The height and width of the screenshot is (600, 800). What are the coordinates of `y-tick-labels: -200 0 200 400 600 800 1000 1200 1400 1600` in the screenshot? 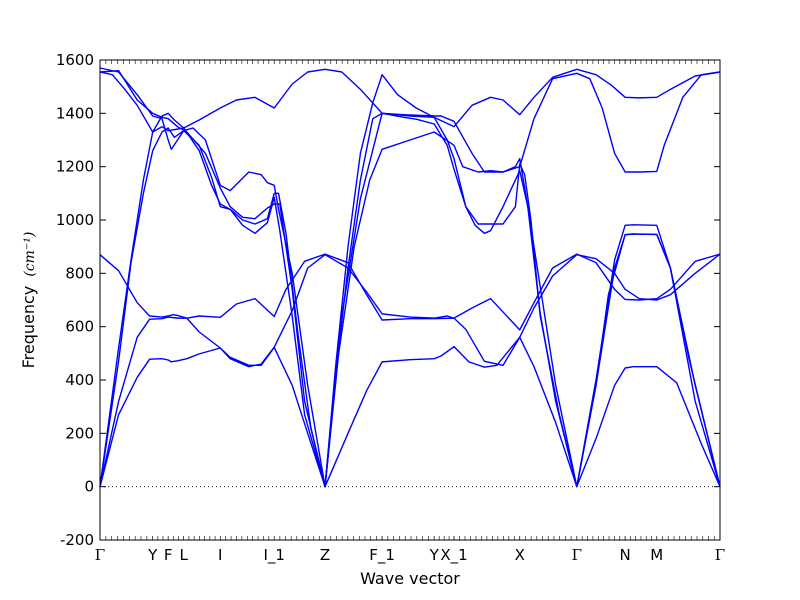 It's located at (75, 300).